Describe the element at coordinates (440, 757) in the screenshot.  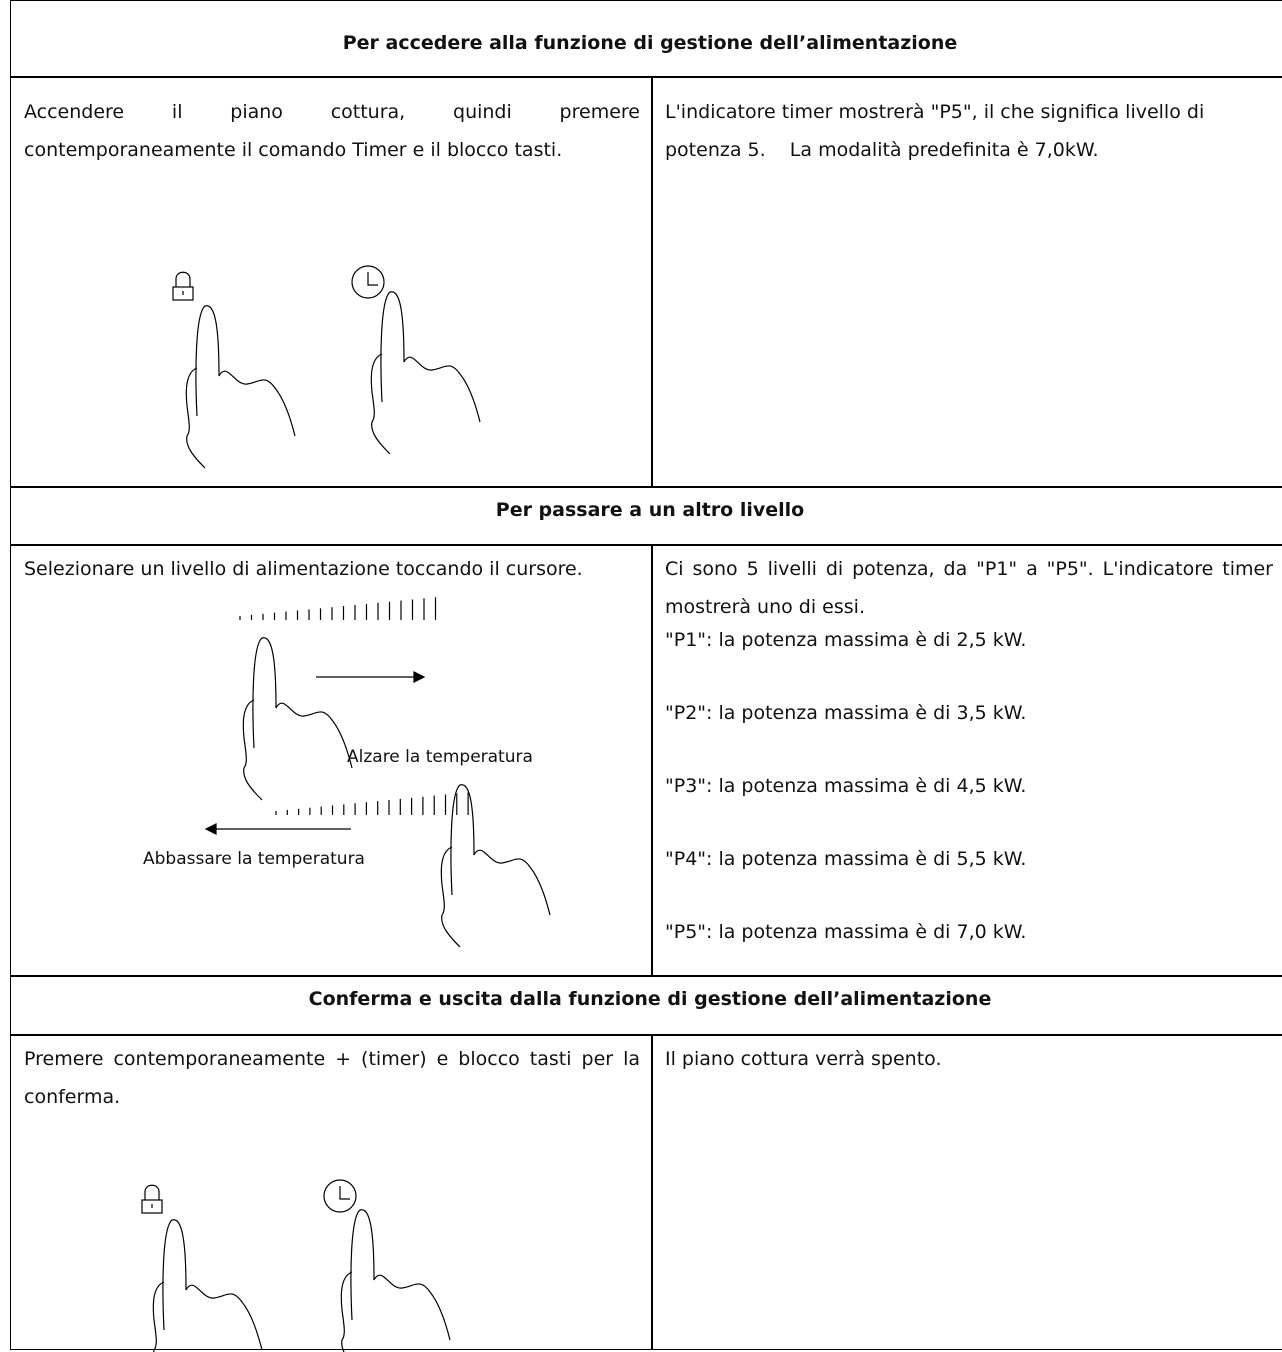
I see `increase-label: Alzare la temperatura` at that location.